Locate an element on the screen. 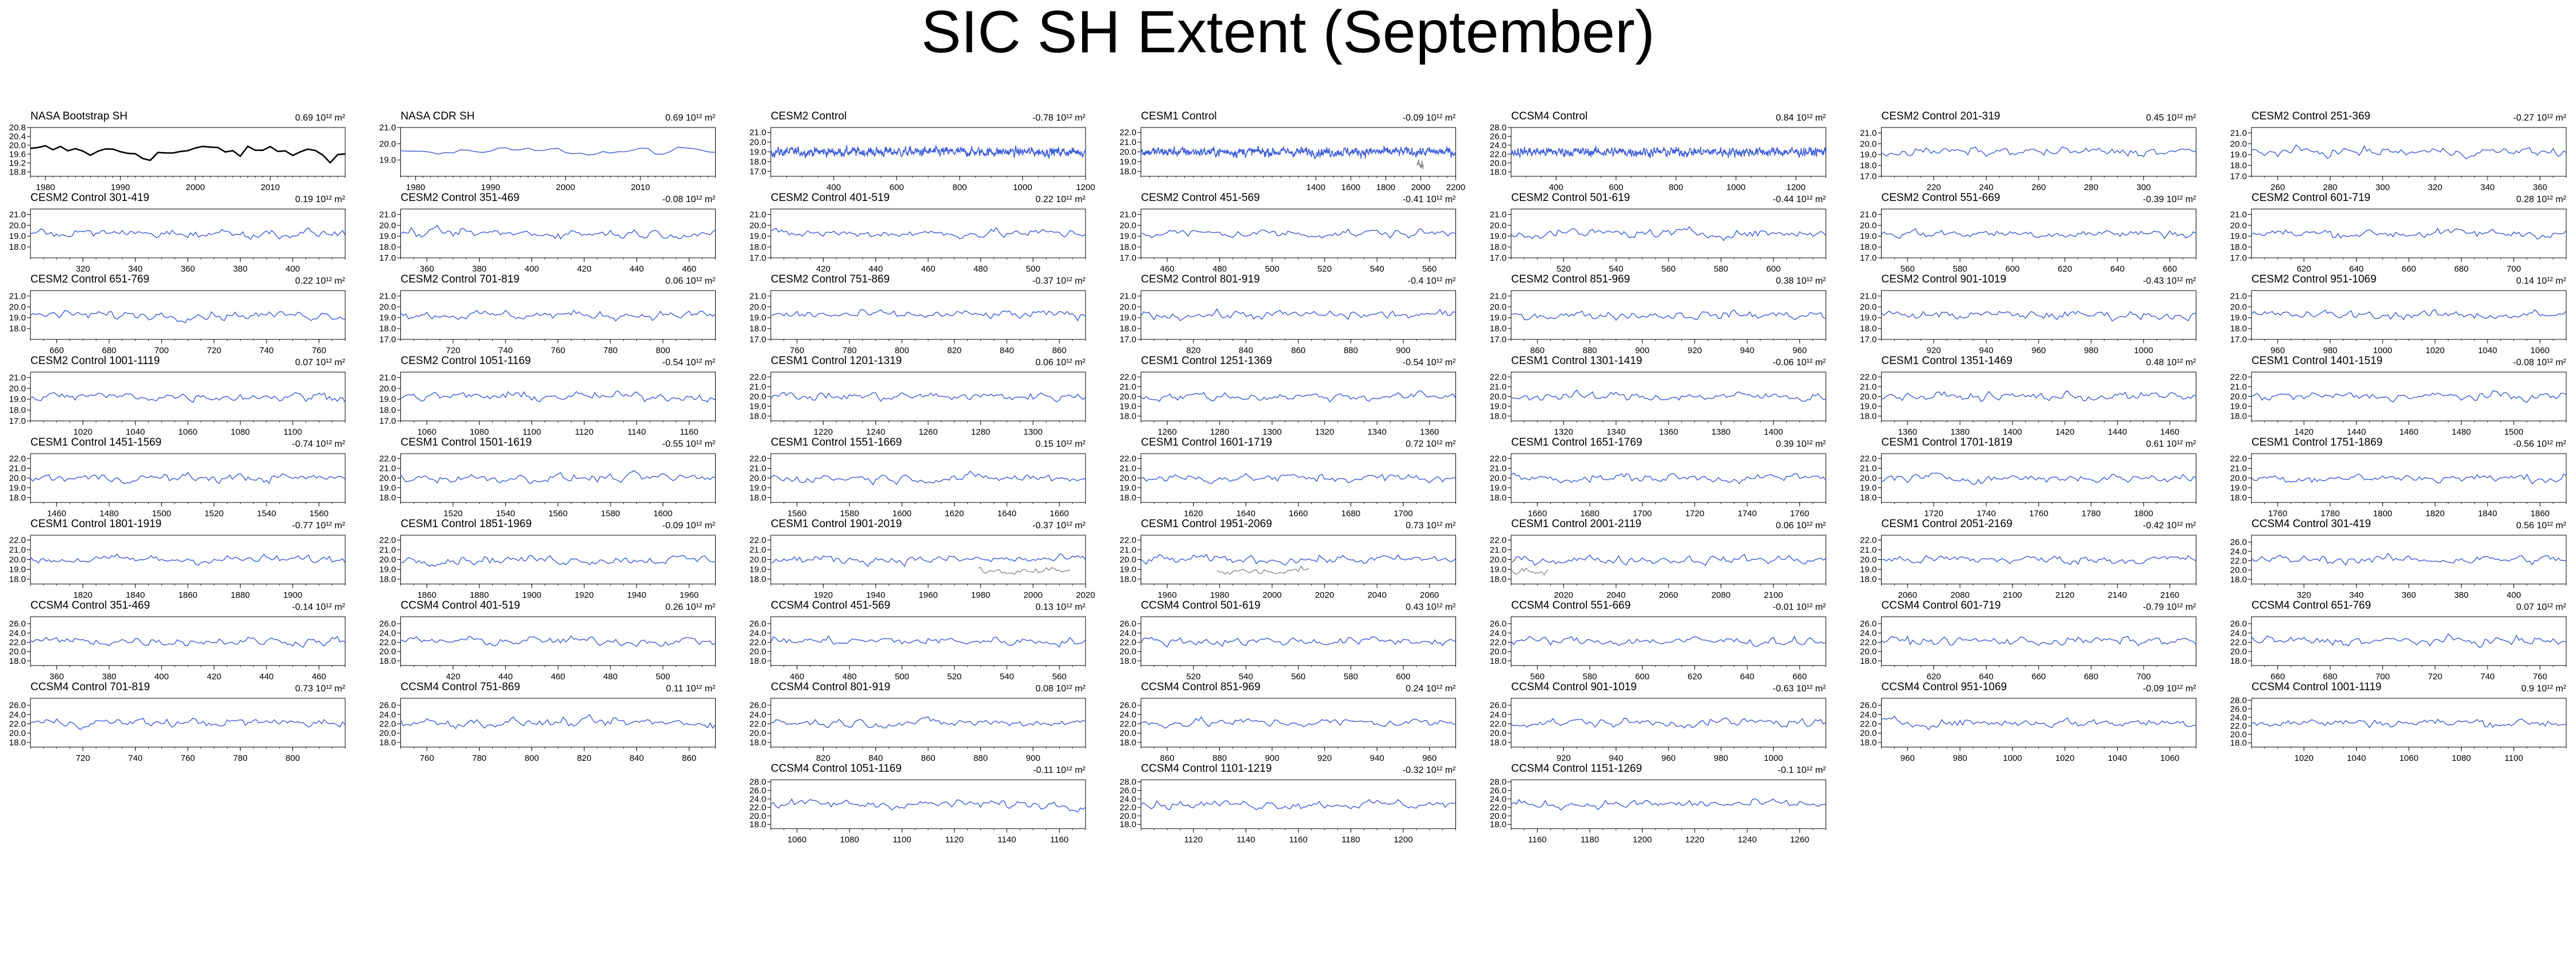  x-tick-label: 480 is located at coordinates (1219, 269).